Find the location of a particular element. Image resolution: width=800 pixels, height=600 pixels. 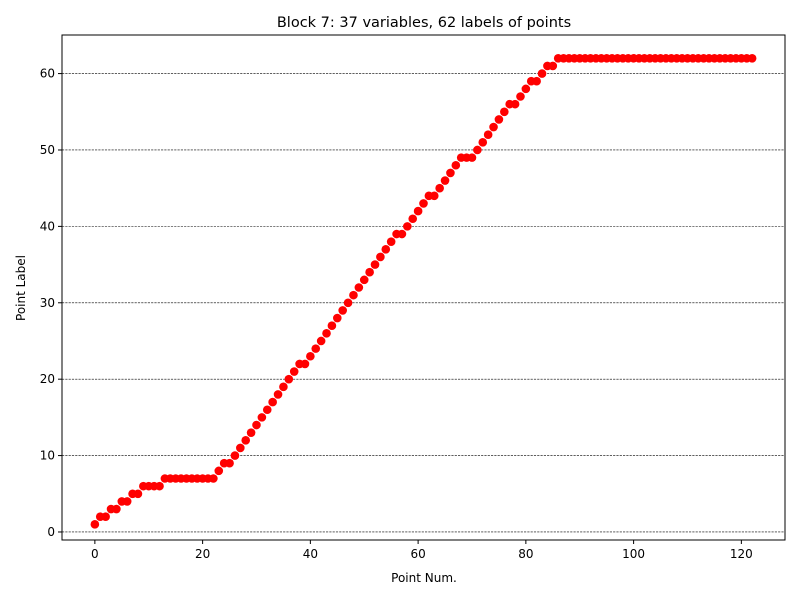

y-tick-label: 0 is located at coordinates (51, 532).